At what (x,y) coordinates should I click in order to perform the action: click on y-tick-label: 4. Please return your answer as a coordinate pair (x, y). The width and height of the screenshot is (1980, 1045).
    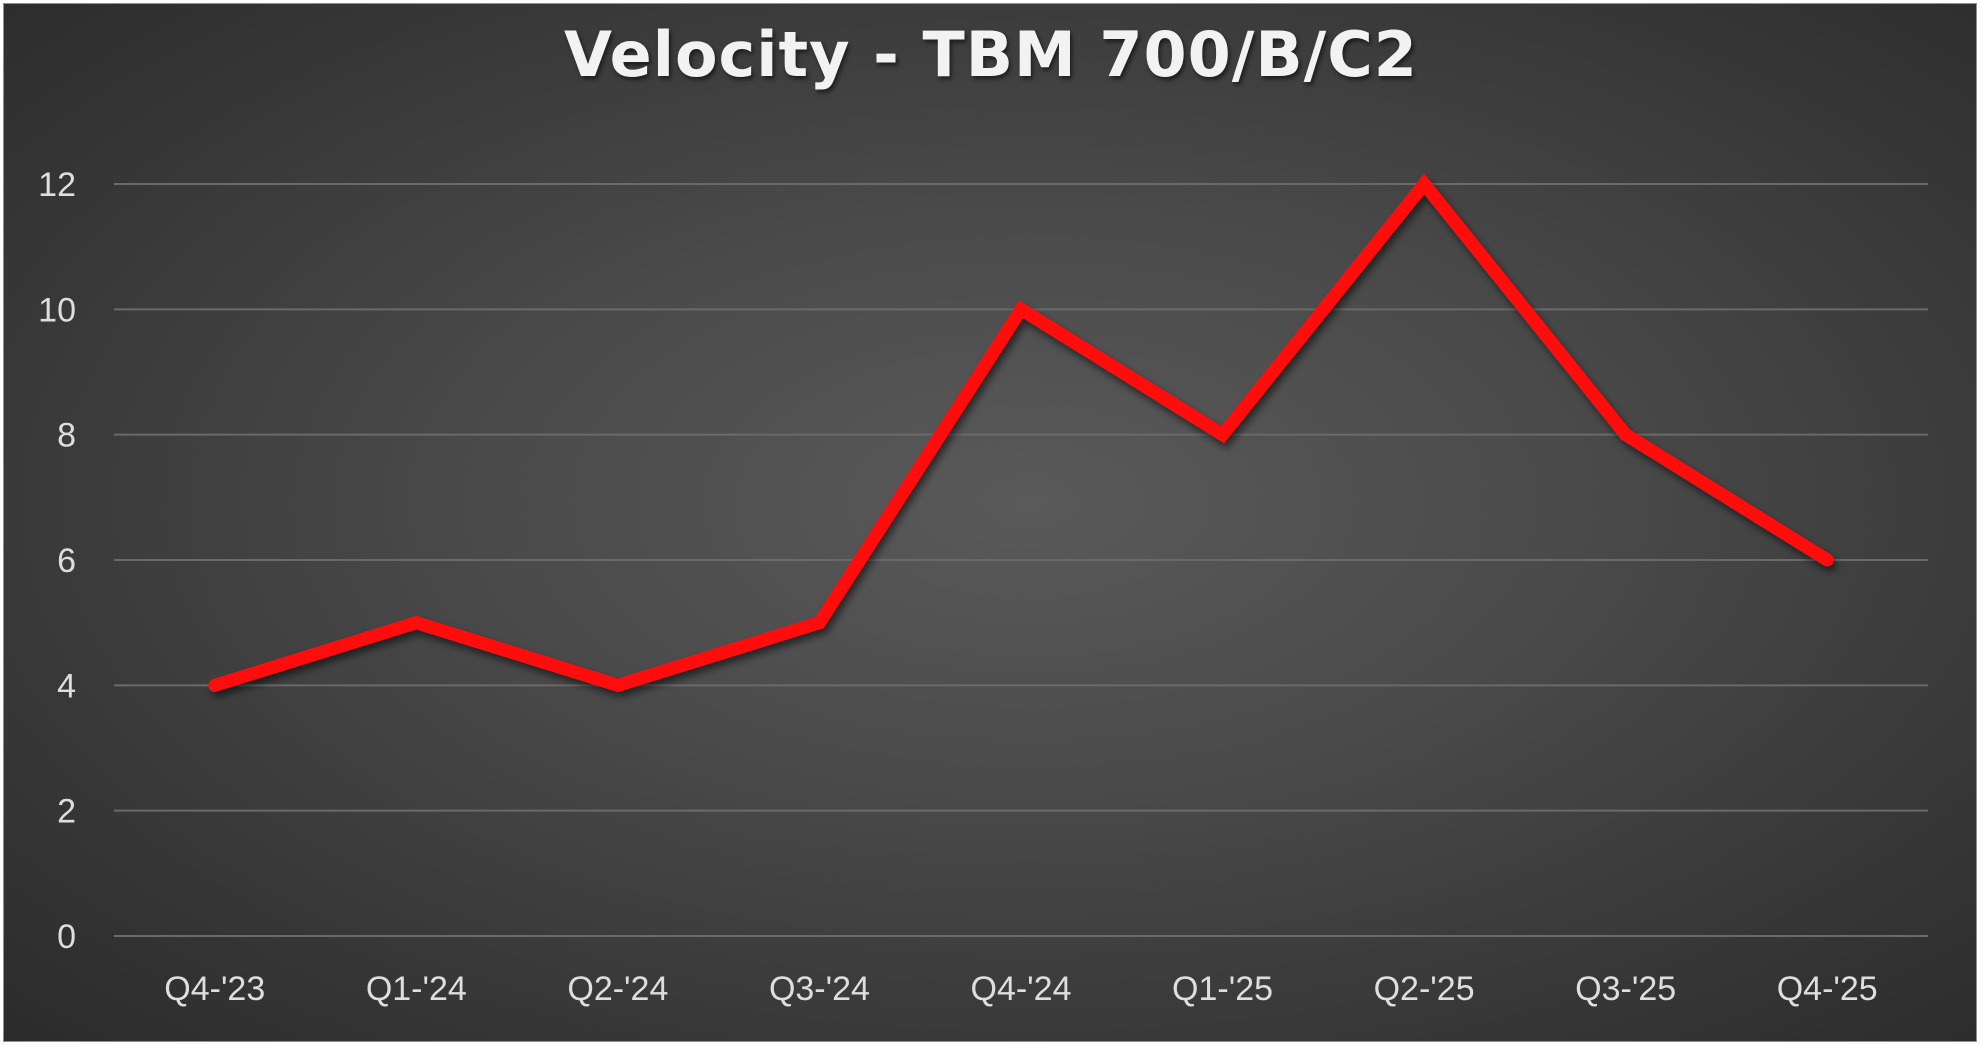
    Looking at the image, I should click on (66, 686).